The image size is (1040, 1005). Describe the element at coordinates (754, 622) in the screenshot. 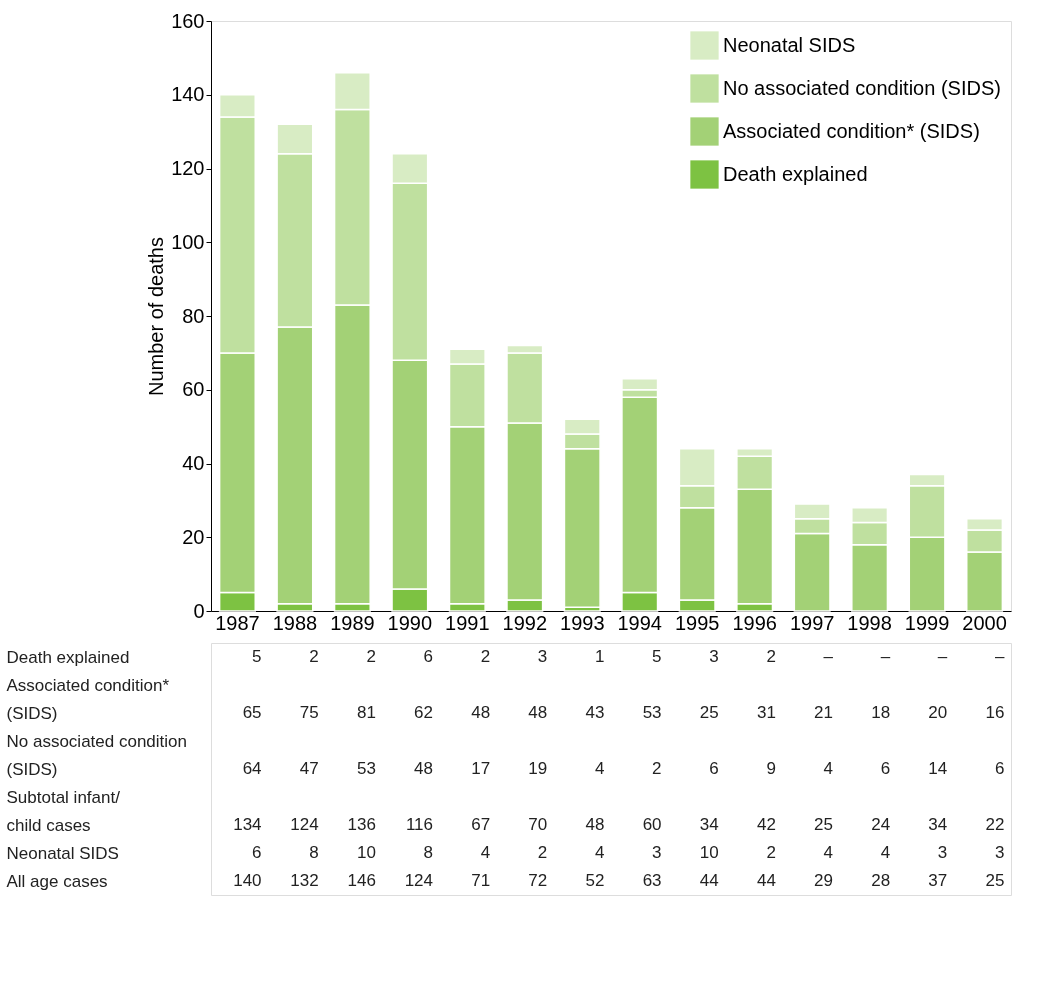

I see `x-tick-label: 1996` at that location.